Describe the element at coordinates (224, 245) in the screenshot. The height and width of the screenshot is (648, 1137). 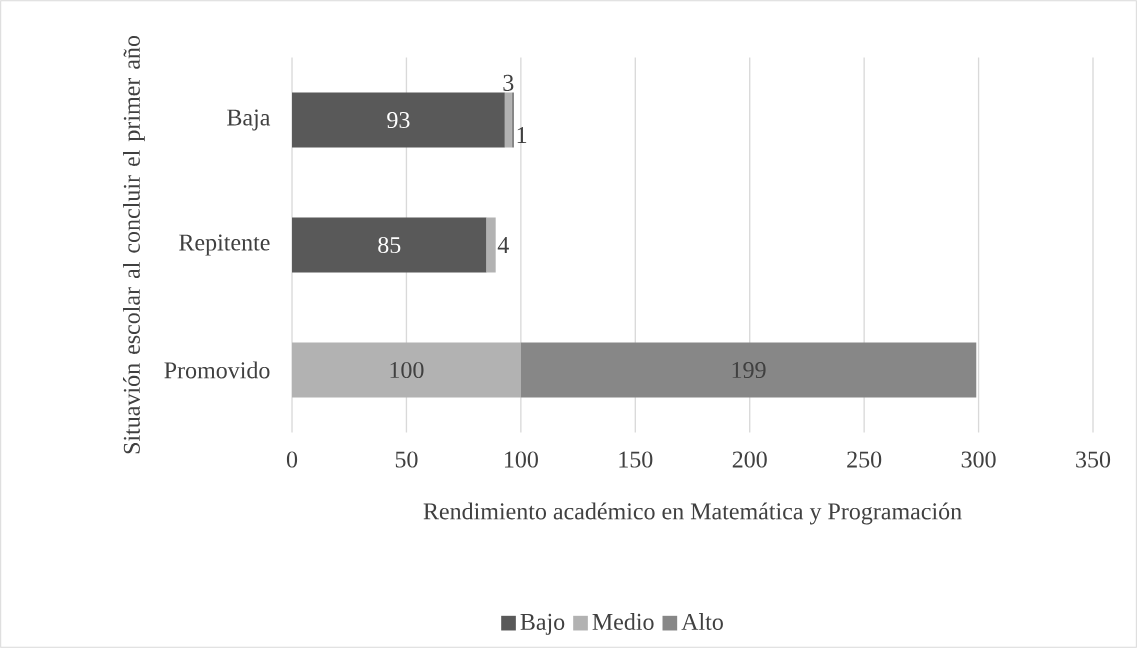
I see `y-tick-label: Repitente` at that location.